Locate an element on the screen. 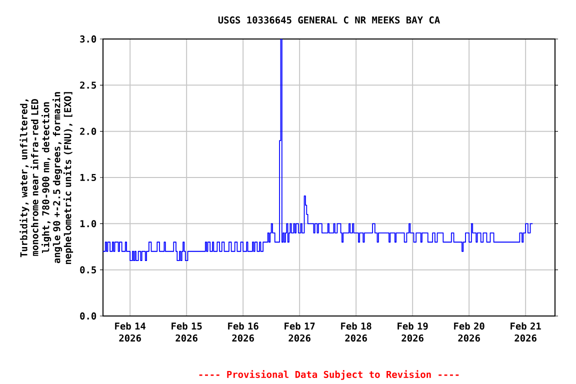 Image resolution: width=576 pixels, height=384 pixels. x-tick-label: Feb 18 2026 is located at coordinates (356, 332).